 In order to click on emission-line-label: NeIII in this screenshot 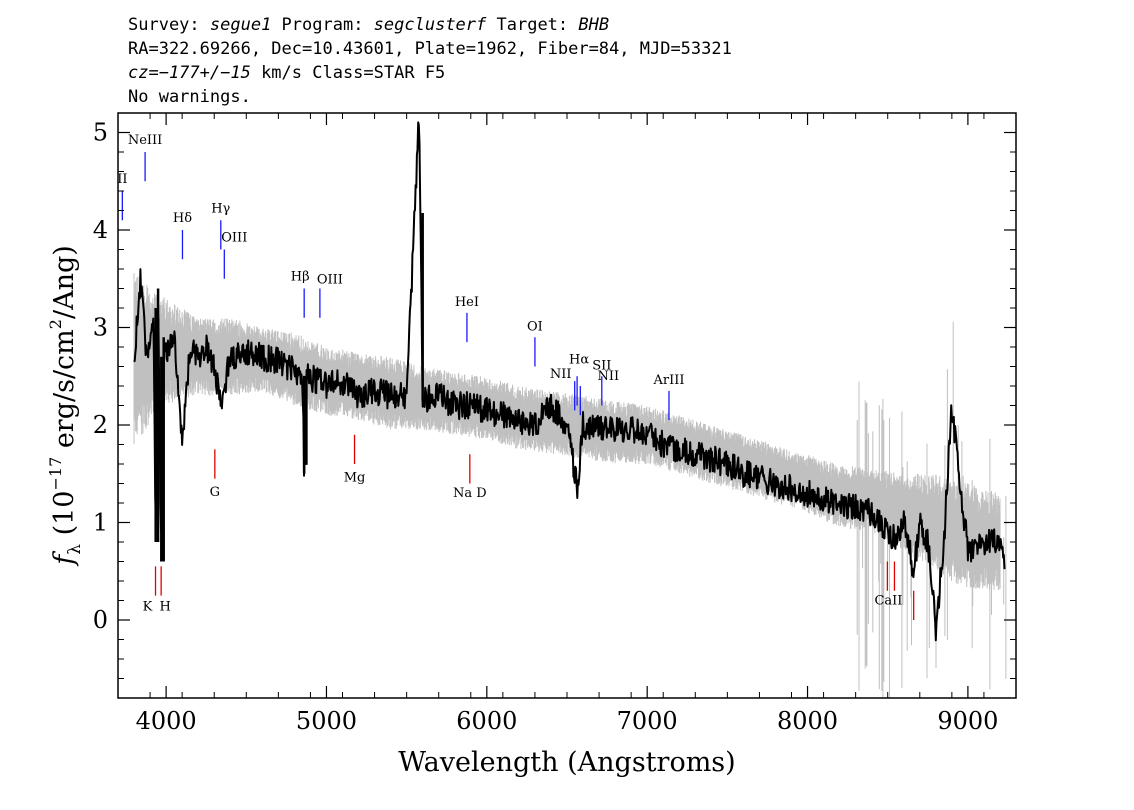, I will do `click(145, 140)`.